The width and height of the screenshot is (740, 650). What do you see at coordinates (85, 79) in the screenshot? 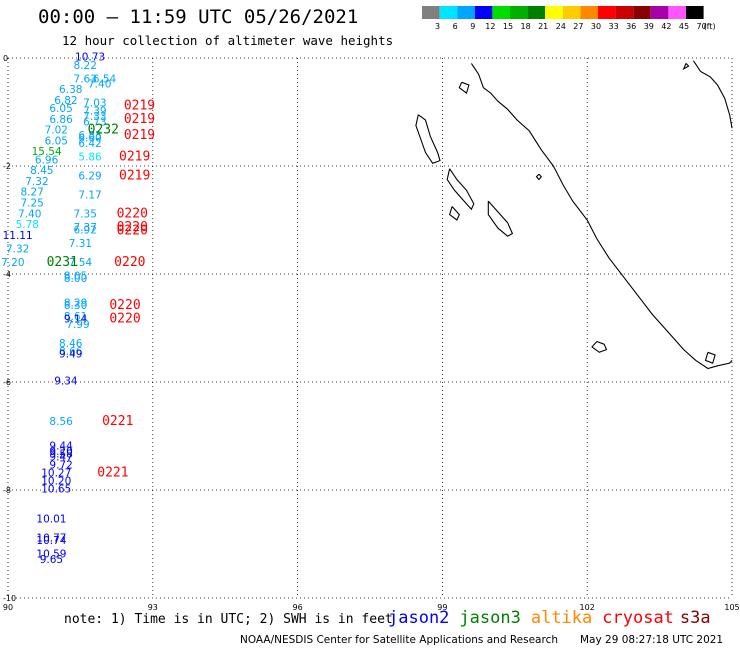
I see `wave-height-label: 7.63` at bounding box center [85, 79].